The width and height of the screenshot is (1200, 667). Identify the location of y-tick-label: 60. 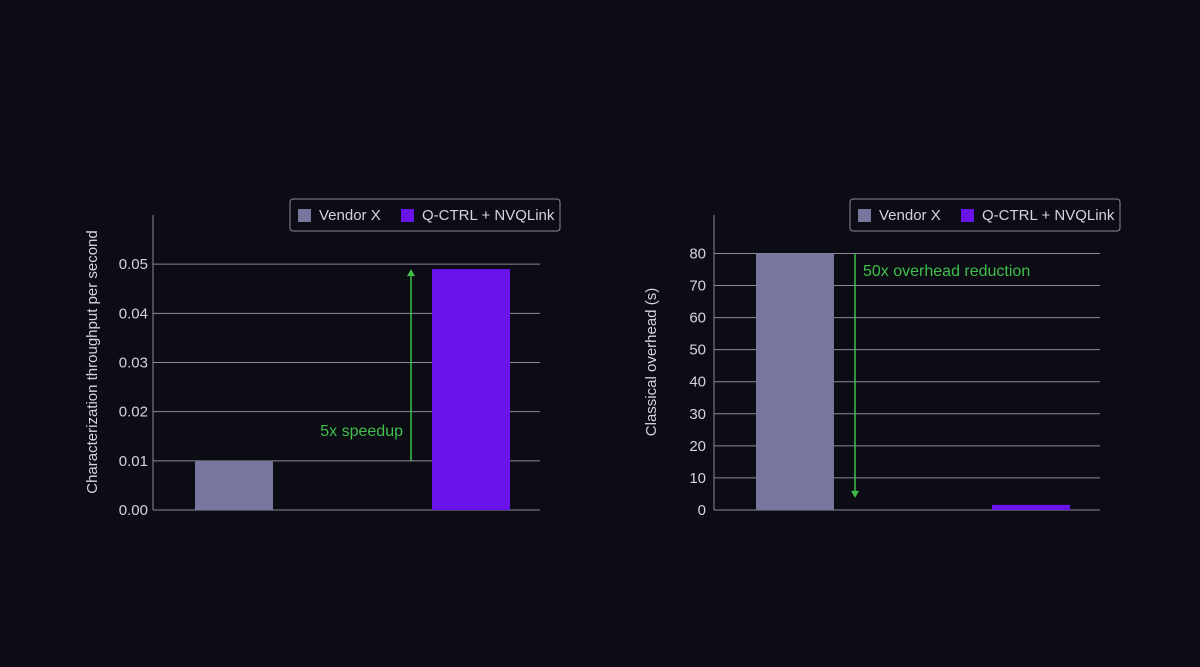
(697, 318).